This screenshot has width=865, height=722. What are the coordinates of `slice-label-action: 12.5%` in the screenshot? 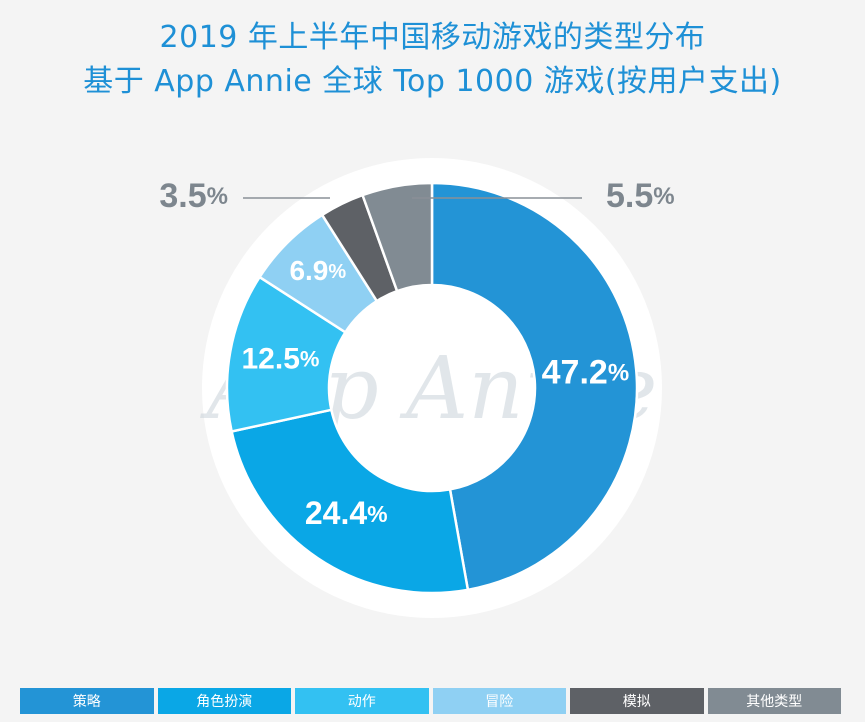 It's located at (280, 358).